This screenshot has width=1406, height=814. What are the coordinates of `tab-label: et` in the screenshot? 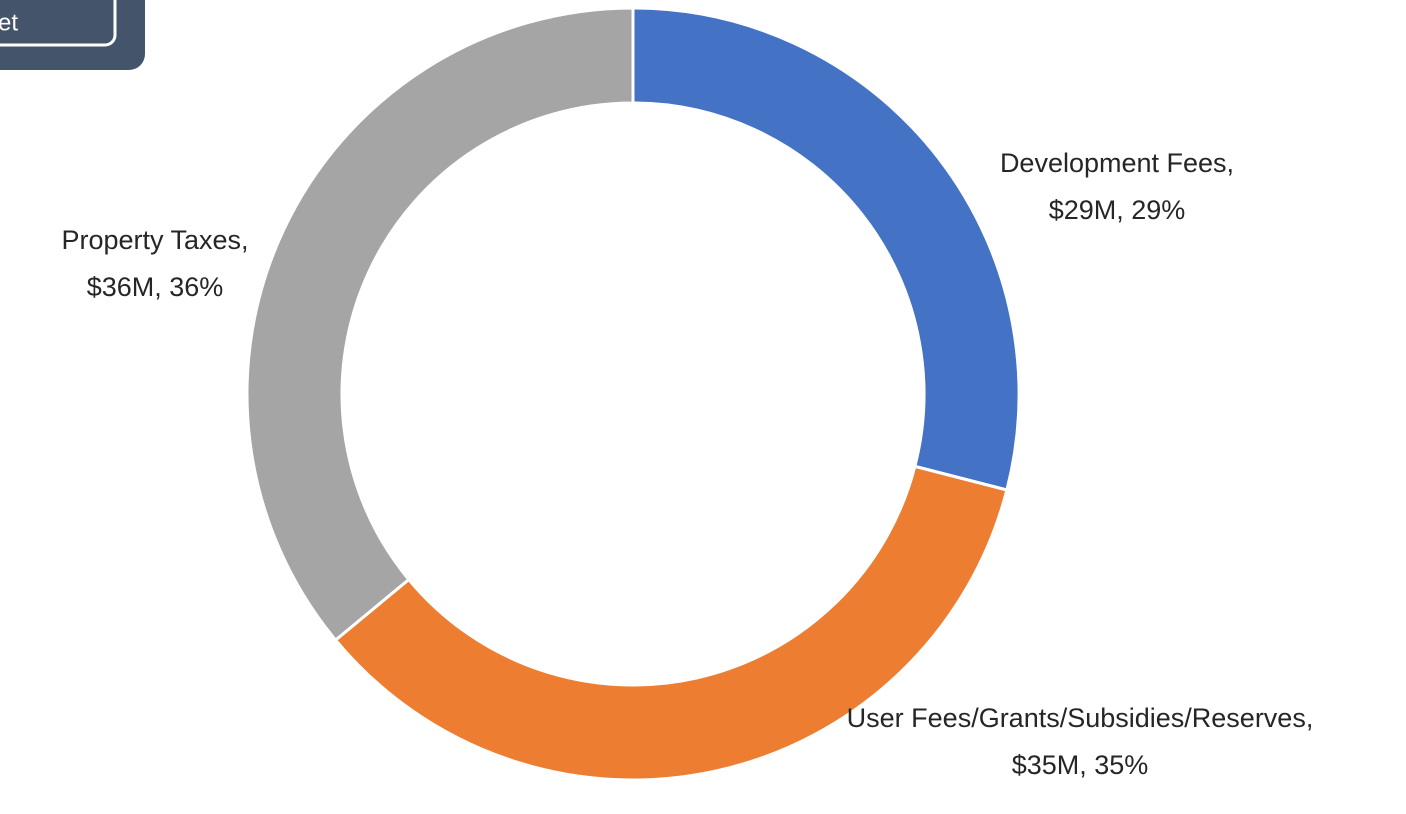 It's located at (9, 22).